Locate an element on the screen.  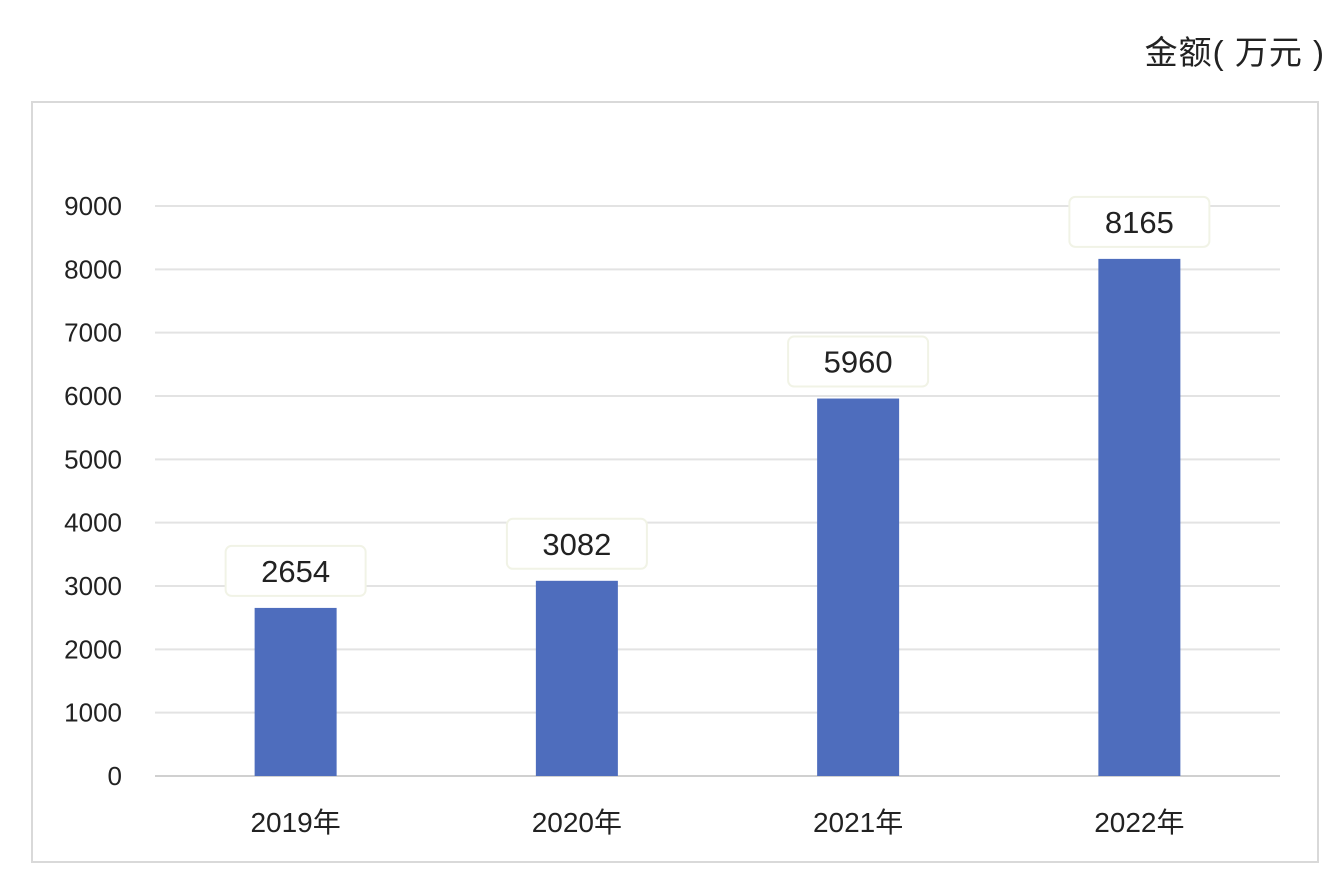
y-tick-label: 9000 is located at coordinates (93, 206).